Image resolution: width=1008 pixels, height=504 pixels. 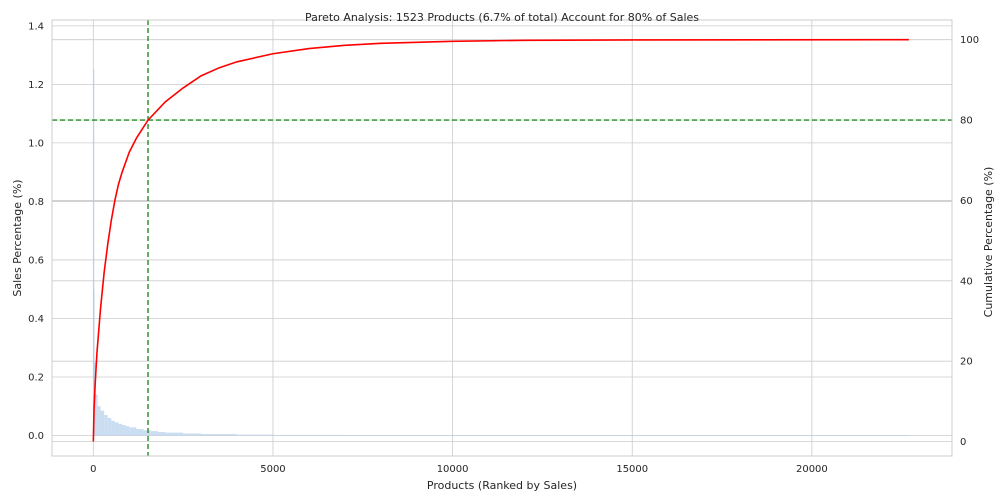 I want to click on y-right-tick-label: 100, so click(x=969, y=40).